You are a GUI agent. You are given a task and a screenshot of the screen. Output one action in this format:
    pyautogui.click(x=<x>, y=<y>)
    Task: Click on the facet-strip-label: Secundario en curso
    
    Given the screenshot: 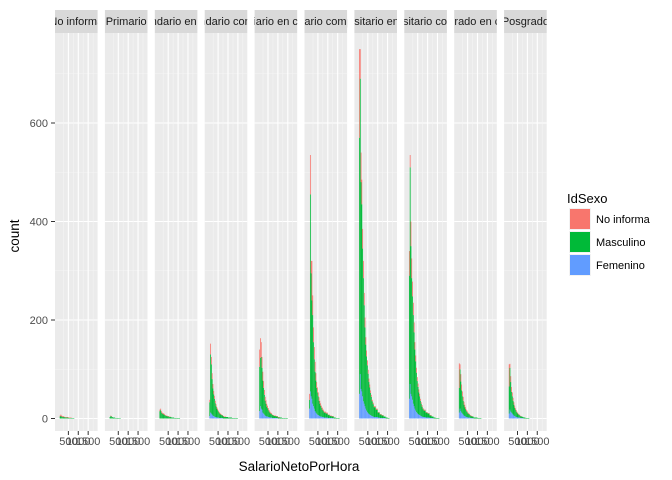 What is the action you would take?
    pyautogui.click(x=176, y=22)
    